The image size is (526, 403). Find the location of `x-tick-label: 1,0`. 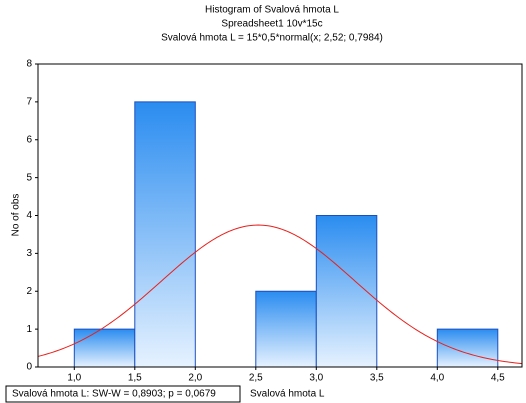

x-tick-label: 1,0 is located at coordinates (74, 378).